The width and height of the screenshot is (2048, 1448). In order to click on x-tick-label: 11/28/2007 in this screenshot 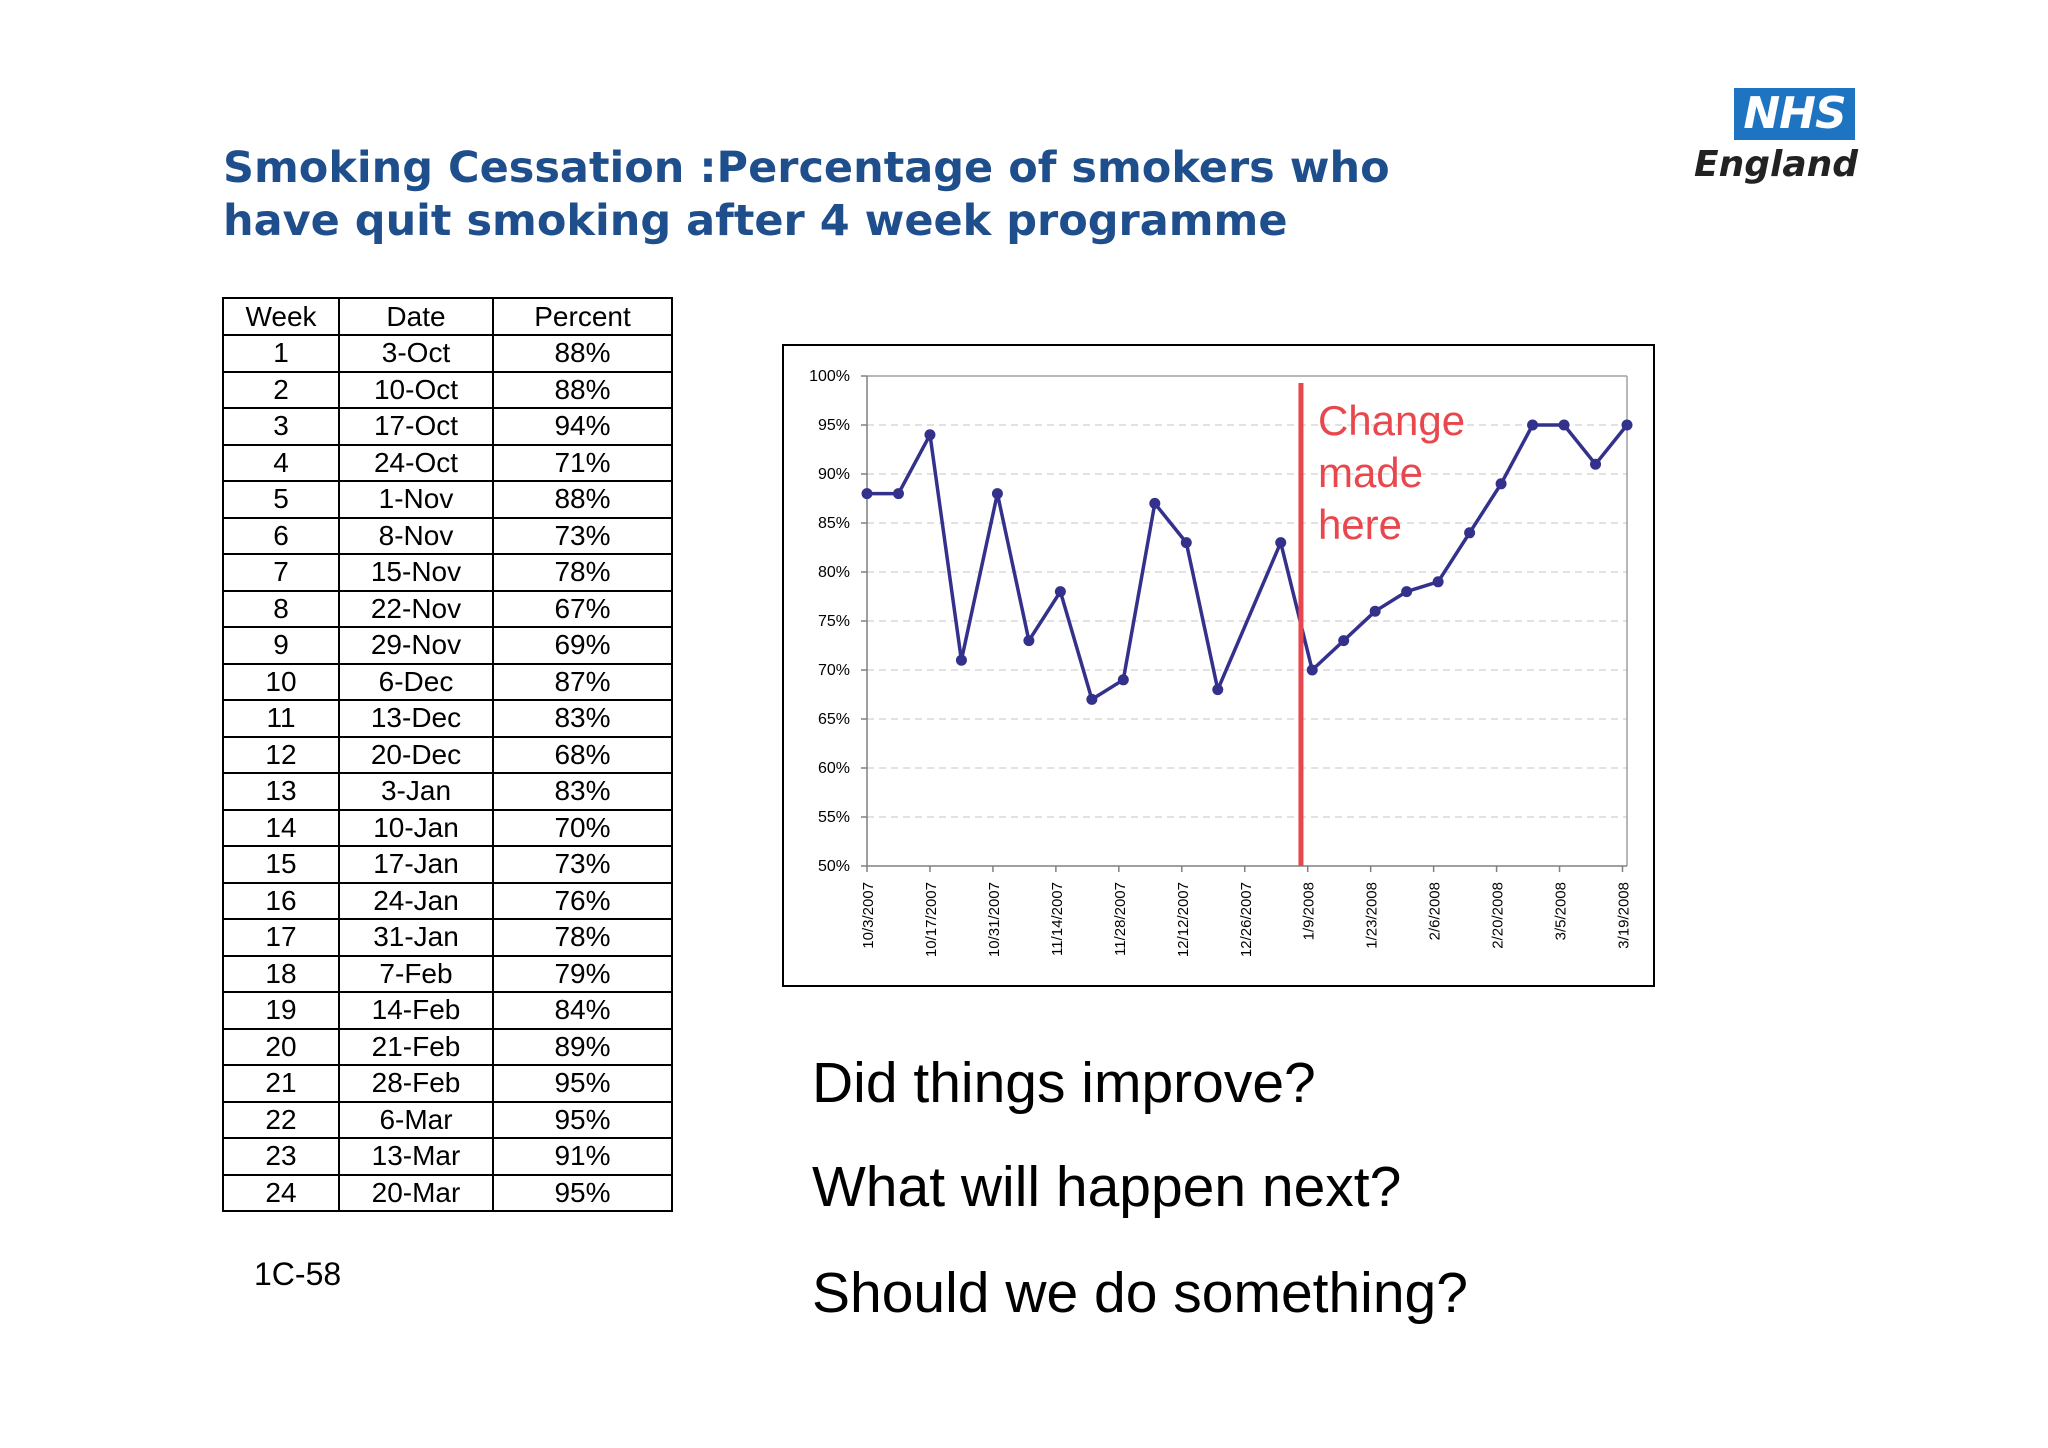, I will do `click(1120, 919)`.